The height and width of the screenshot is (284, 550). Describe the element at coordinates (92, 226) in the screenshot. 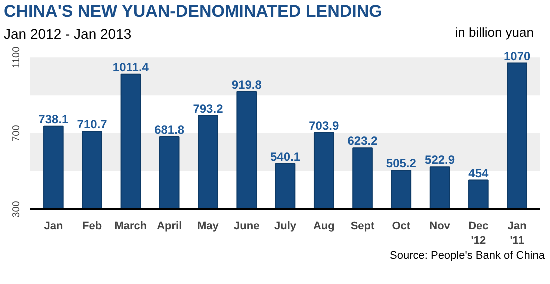

I see `x-tick-label: Feb` at that location.